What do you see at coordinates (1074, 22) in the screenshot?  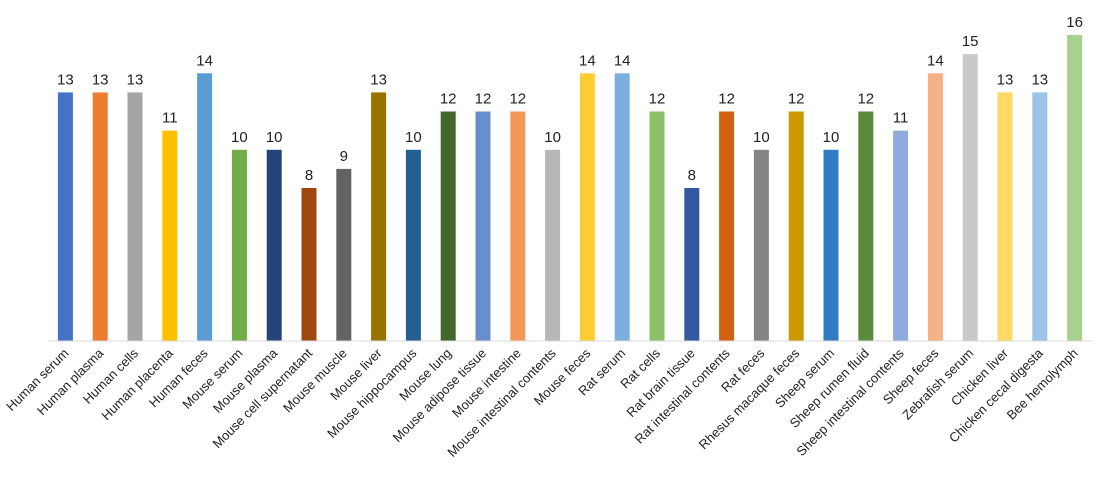 I see `bar-value-label: 16` at bounding box center [1074, 22].